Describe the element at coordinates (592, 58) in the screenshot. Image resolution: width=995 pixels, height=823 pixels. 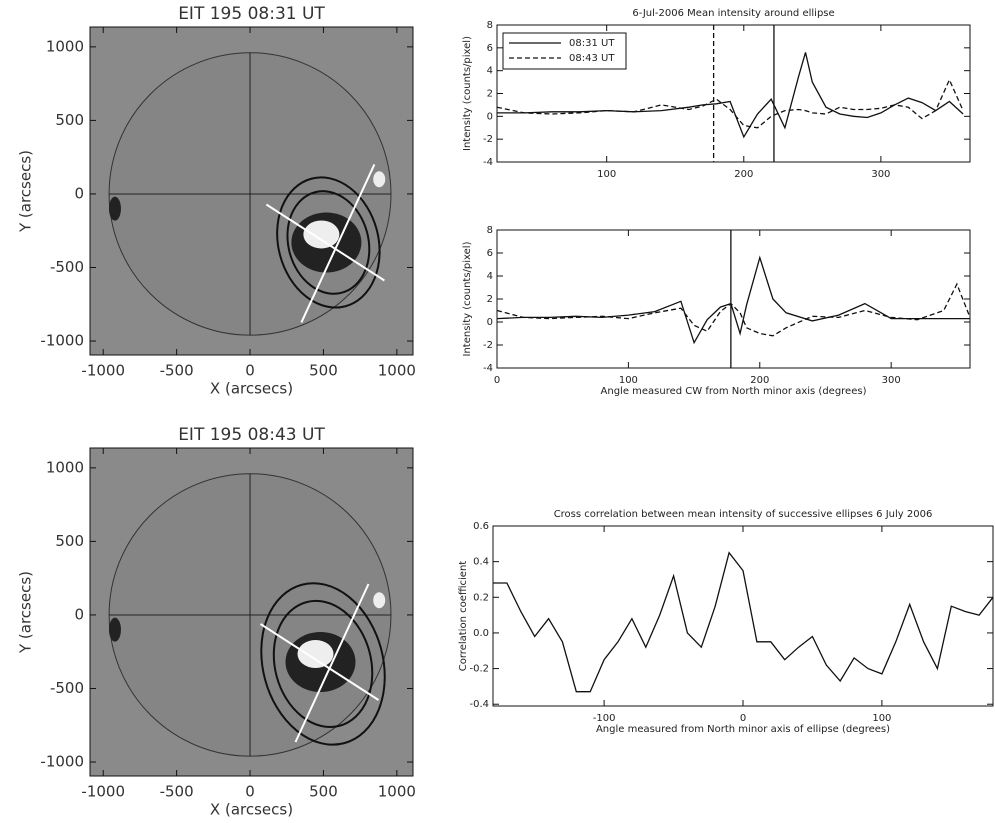
I see `legend-label: 08:43 UT` at that location.